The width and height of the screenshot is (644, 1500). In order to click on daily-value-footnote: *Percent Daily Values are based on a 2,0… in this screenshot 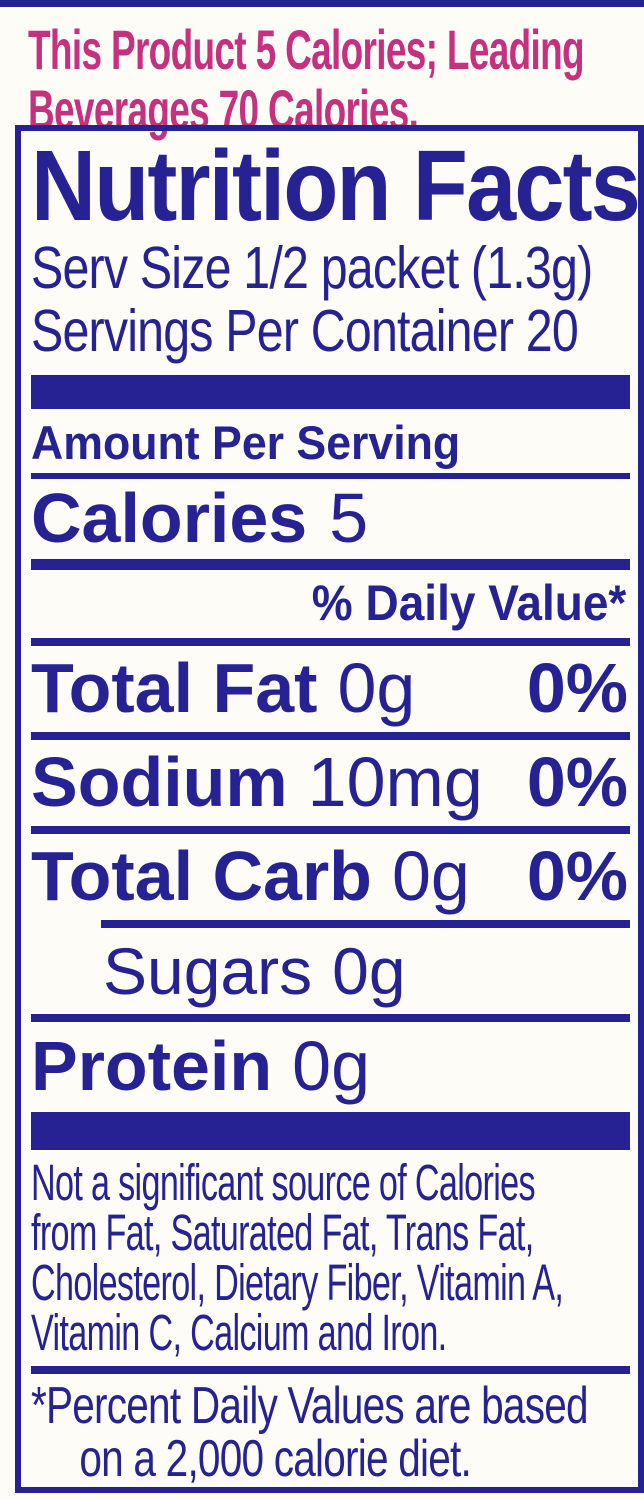, I will do `click(330, 1433)`.